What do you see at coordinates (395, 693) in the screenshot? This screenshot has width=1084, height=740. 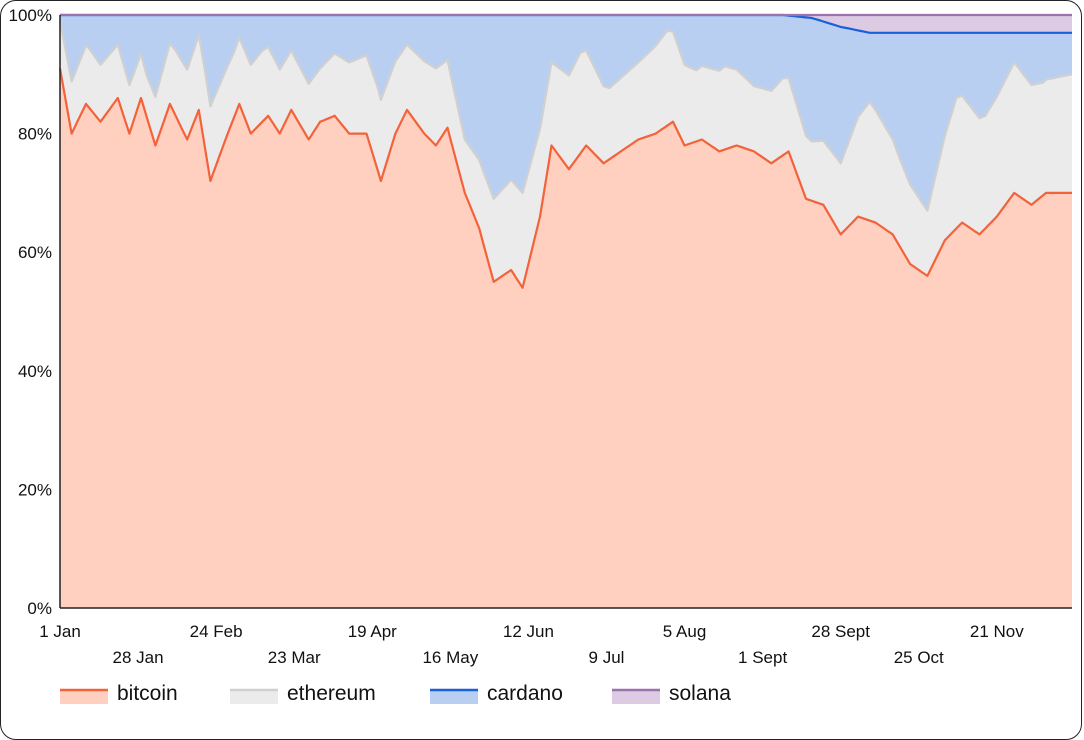 I see `legend: bitcoin ethereum cardano solana` at bounding box center [395, 693].